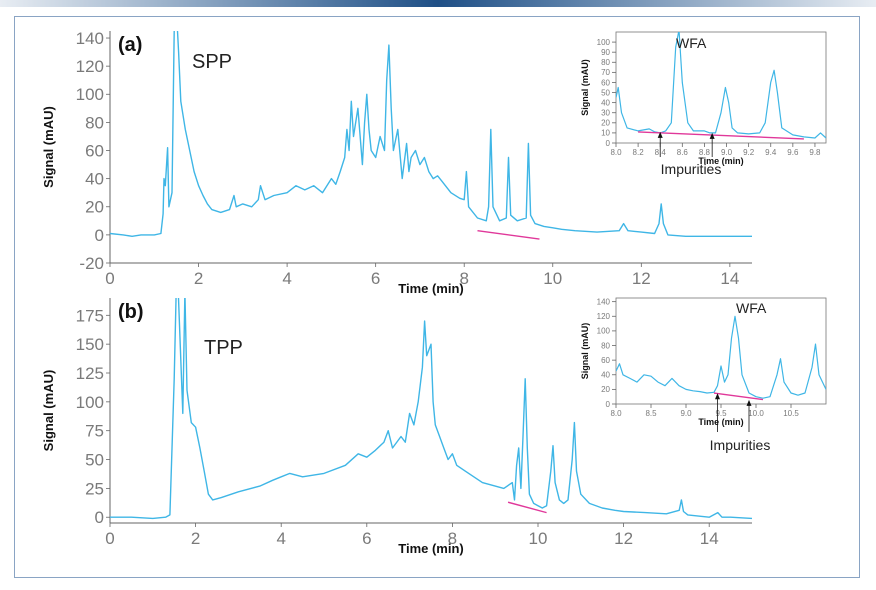 This screenshot has width=876, height=590. What do you see at coordinates (608, 143) in the screenshot?
I see `a_inset-ytick-label: 0` at bounding box center [608, 143].